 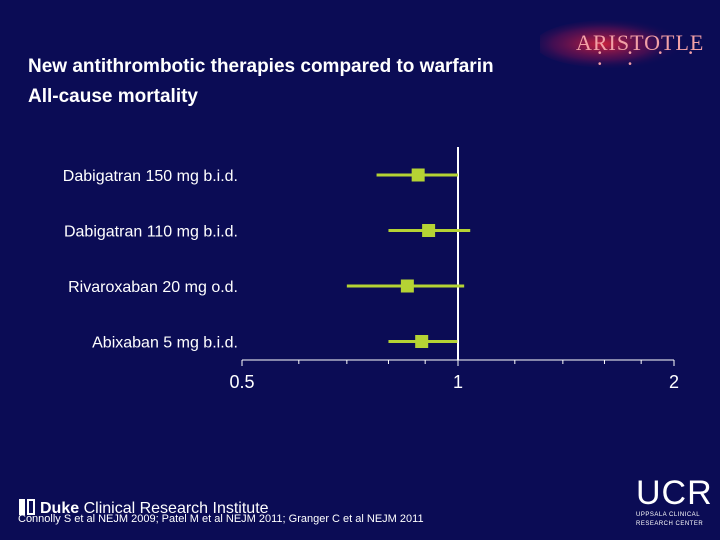 What do you see at coordinates (60, 508) in the screenshot?
I see `duke-logo-bold: Duke` at bounding box center [60, 508].